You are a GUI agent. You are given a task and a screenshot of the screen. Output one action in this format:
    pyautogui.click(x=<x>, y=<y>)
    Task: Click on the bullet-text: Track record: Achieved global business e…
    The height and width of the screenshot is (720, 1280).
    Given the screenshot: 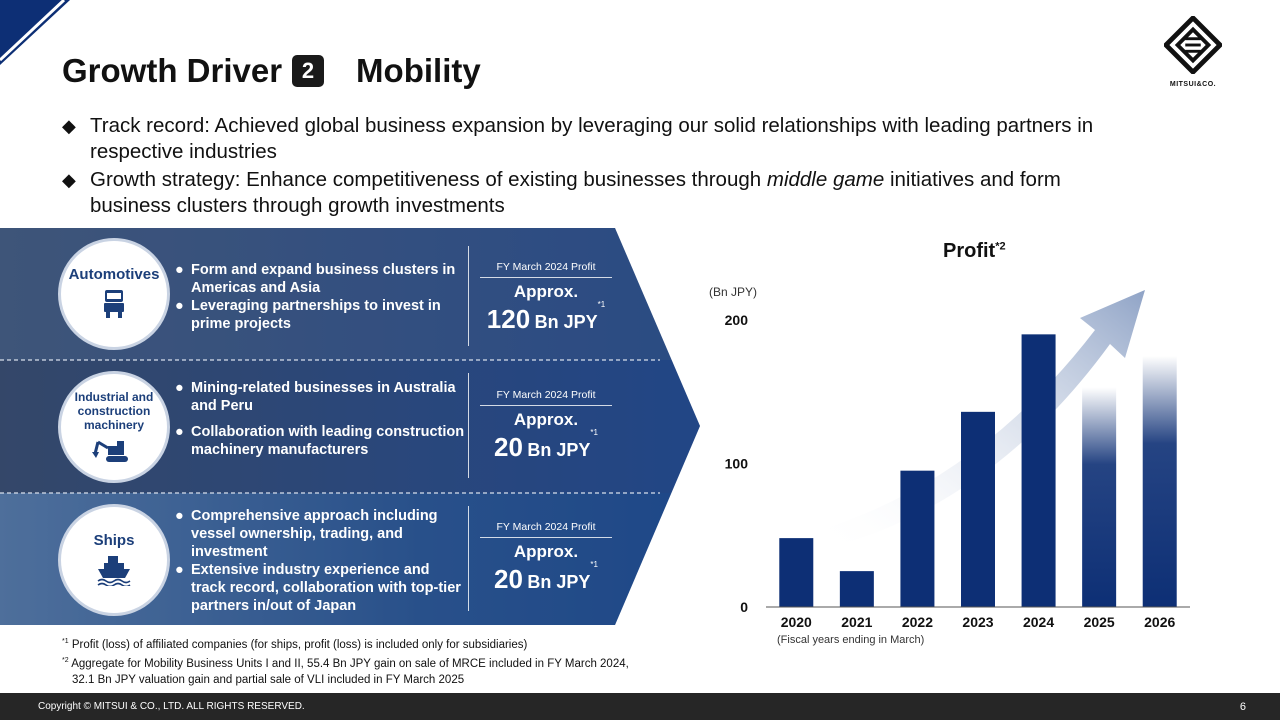 What is the action you would take?
    pyautogui.click(x=592, y=138)
    